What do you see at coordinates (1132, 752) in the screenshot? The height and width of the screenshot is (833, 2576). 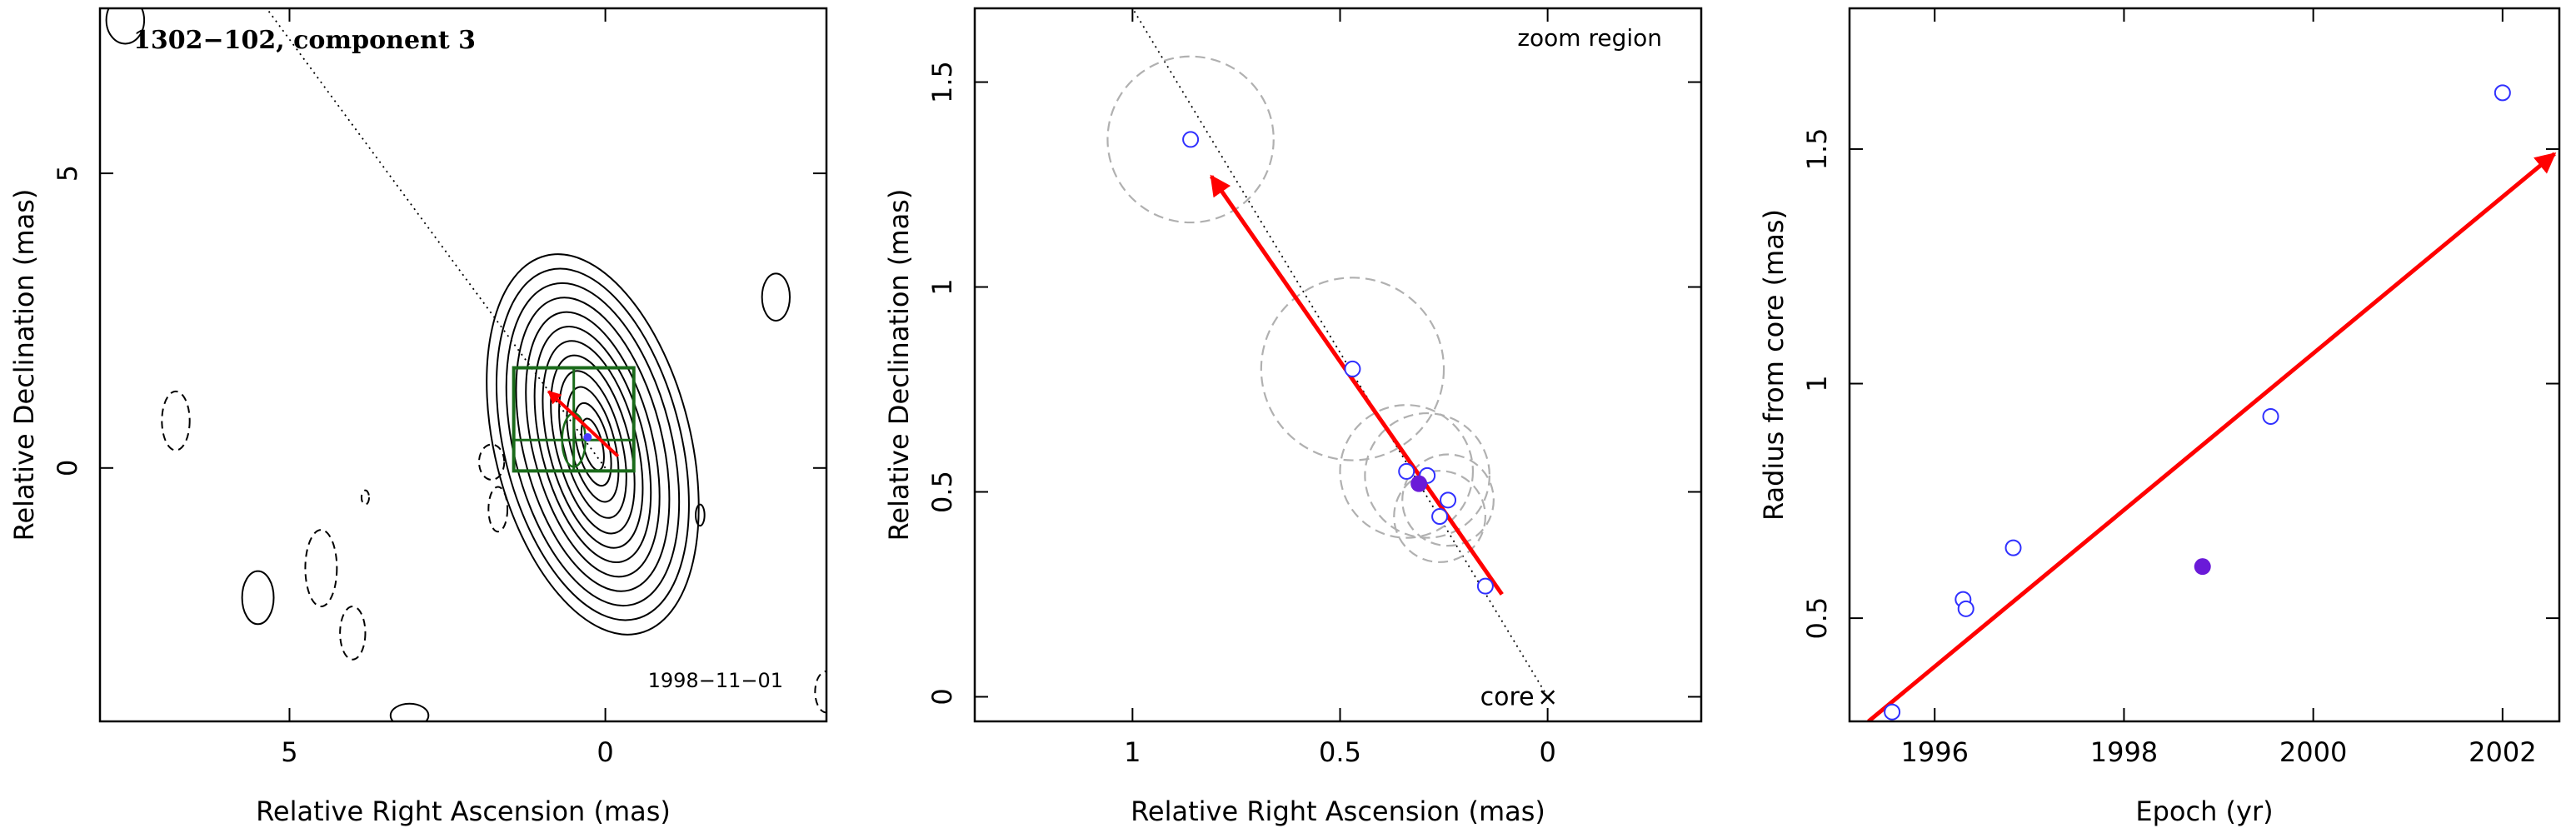 I see `x-tick-label: 1` at bounding box center [1132, 752].